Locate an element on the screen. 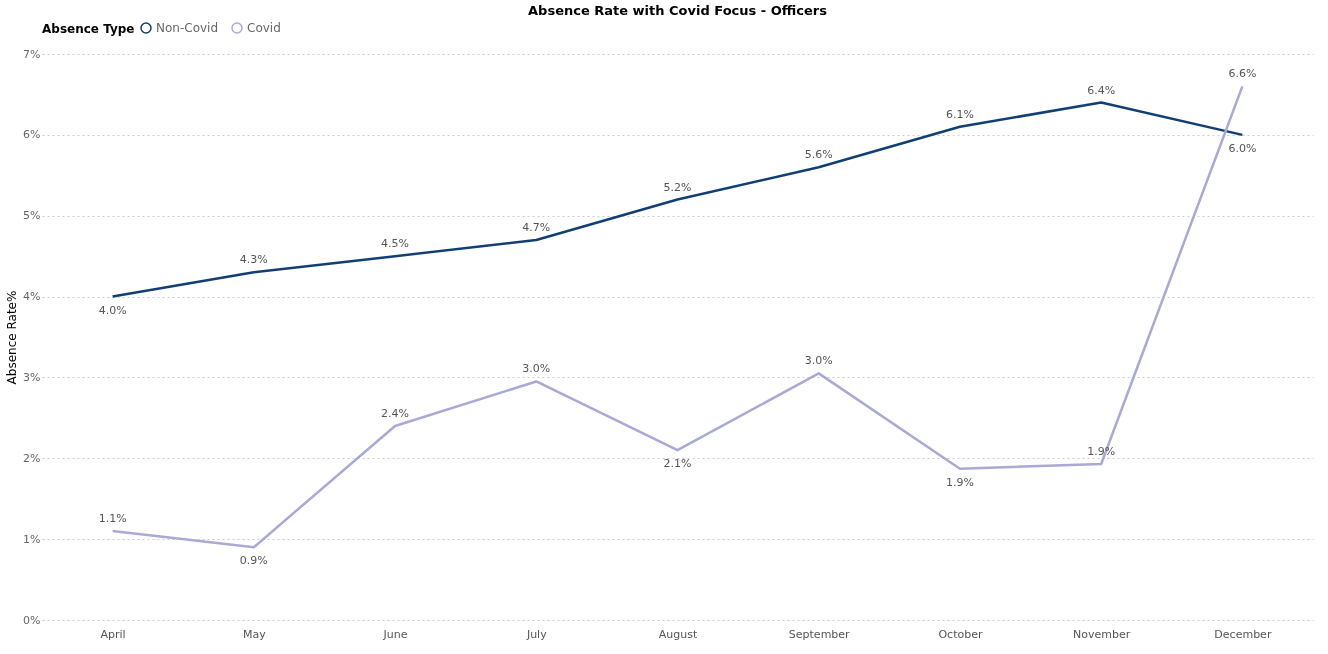  y-axis-title: Absence Rate% is located at coordinates (12, 337).